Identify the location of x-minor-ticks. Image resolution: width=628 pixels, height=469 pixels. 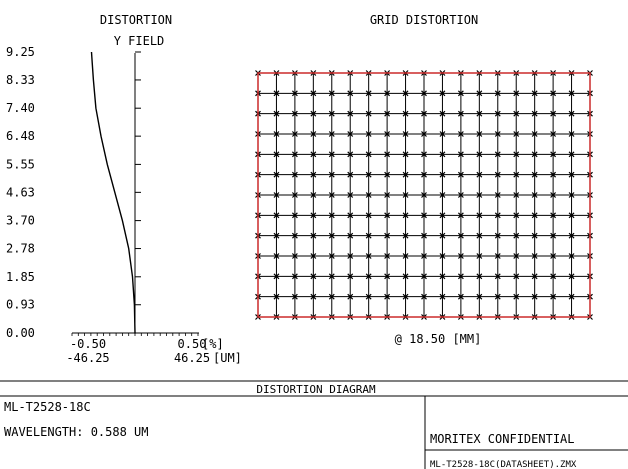
(135, 334).